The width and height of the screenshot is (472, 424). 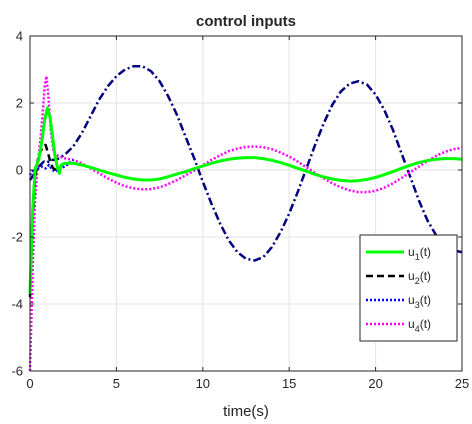 I want to click on x-axis-label: time(s), so click(x=246, y=411).